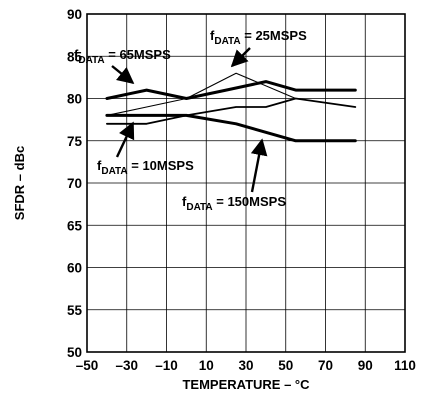 This screenshot has height=396, width=430. I want to click on series-label-3: fDATA = 10MSPS, so click(145, 167).